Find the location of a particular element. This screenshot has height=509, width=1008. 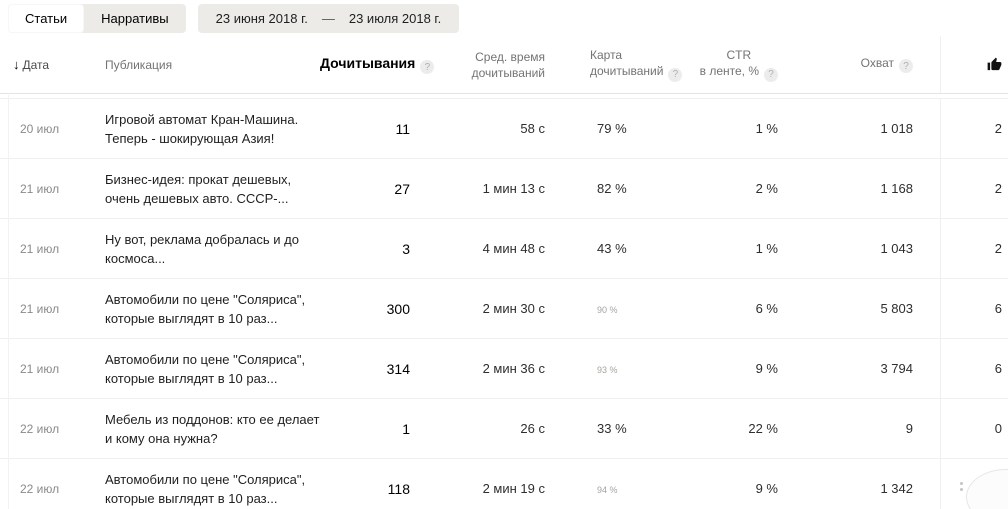

readmap-bar-label: 90 % is located at coordinates (607, 309).